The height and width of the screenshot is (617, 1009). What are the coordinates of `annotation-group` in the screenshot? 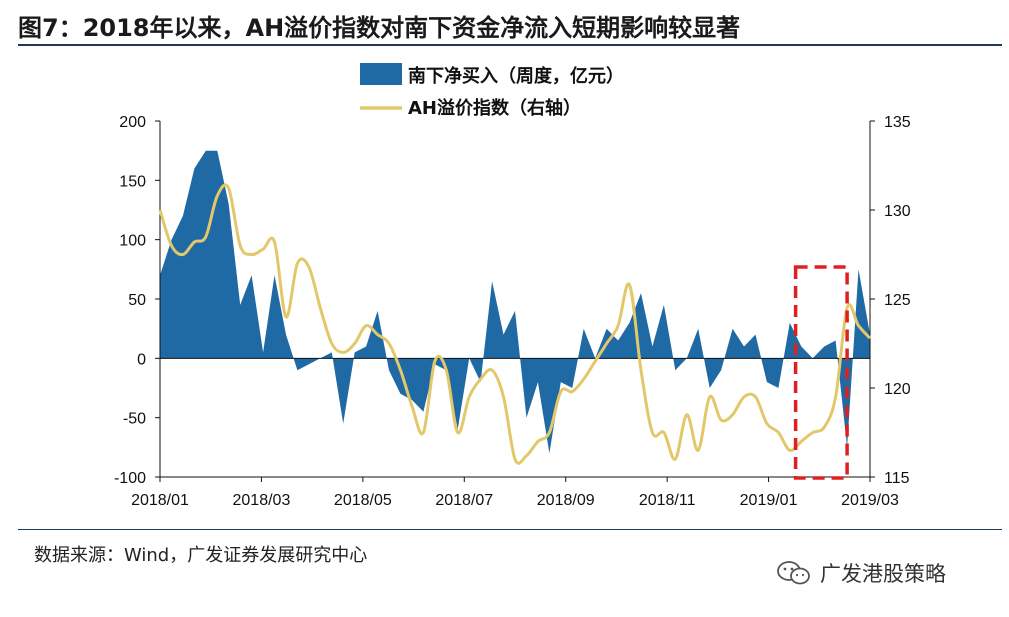 It's located at (821, 372).